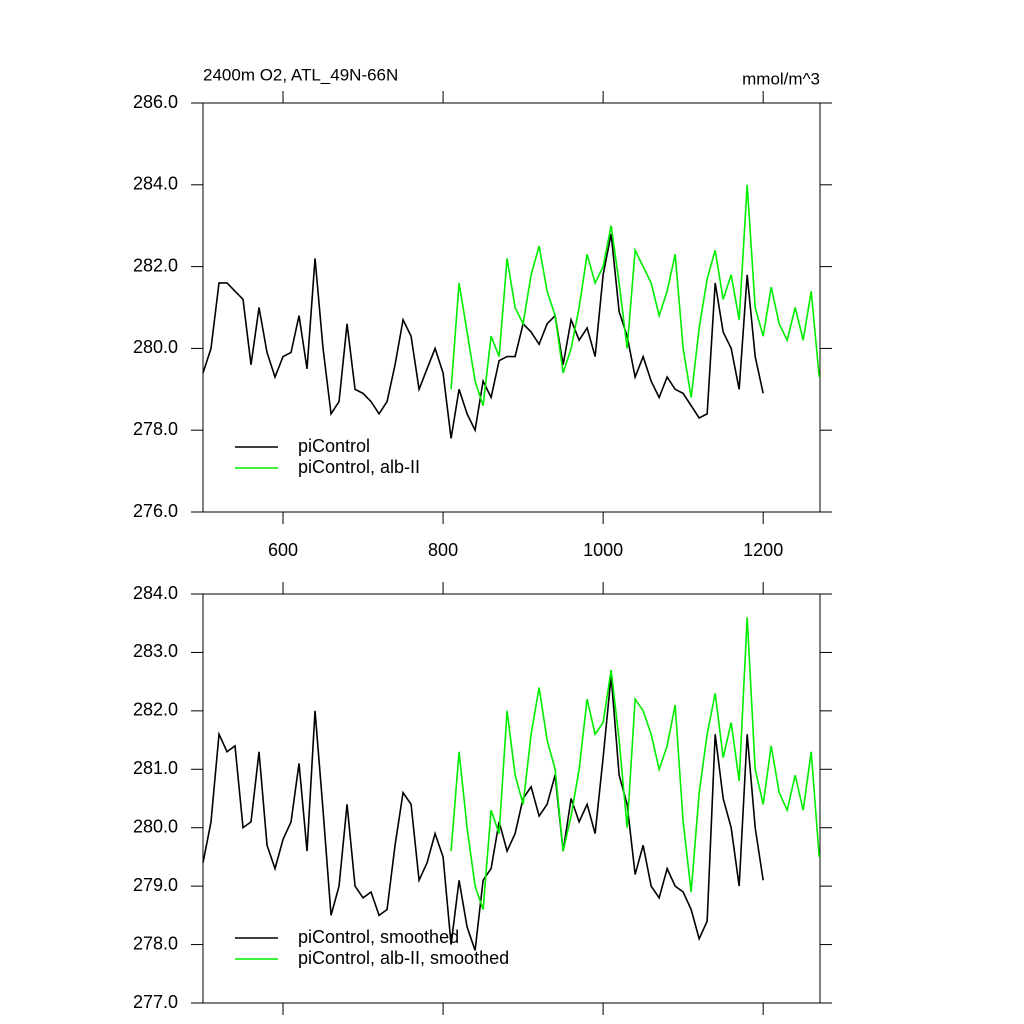  Describe the element at coordinates (155, 1002) in the screenshot. I see `y-tick-label: 277.0` at that location.